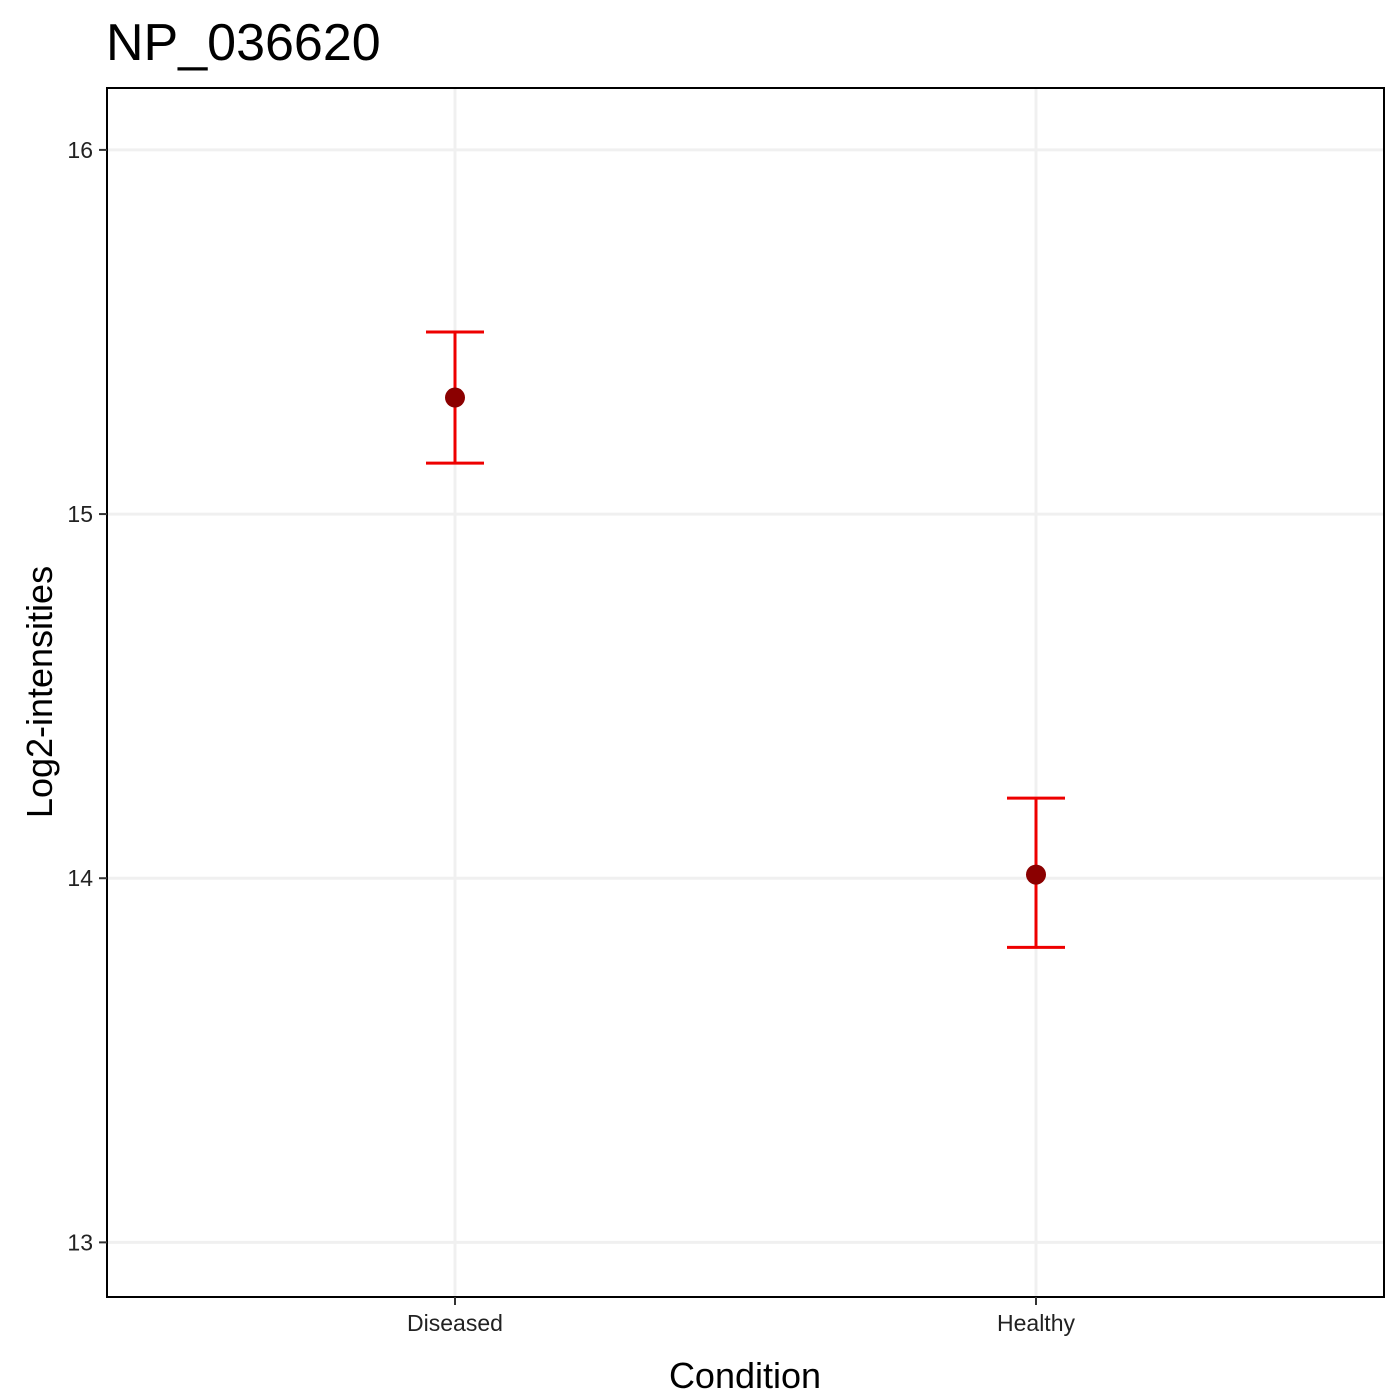  Describe the element at coordinates (39, 692) in the screenshot. I see `y-axis-title: Log2-intensities` at that location.